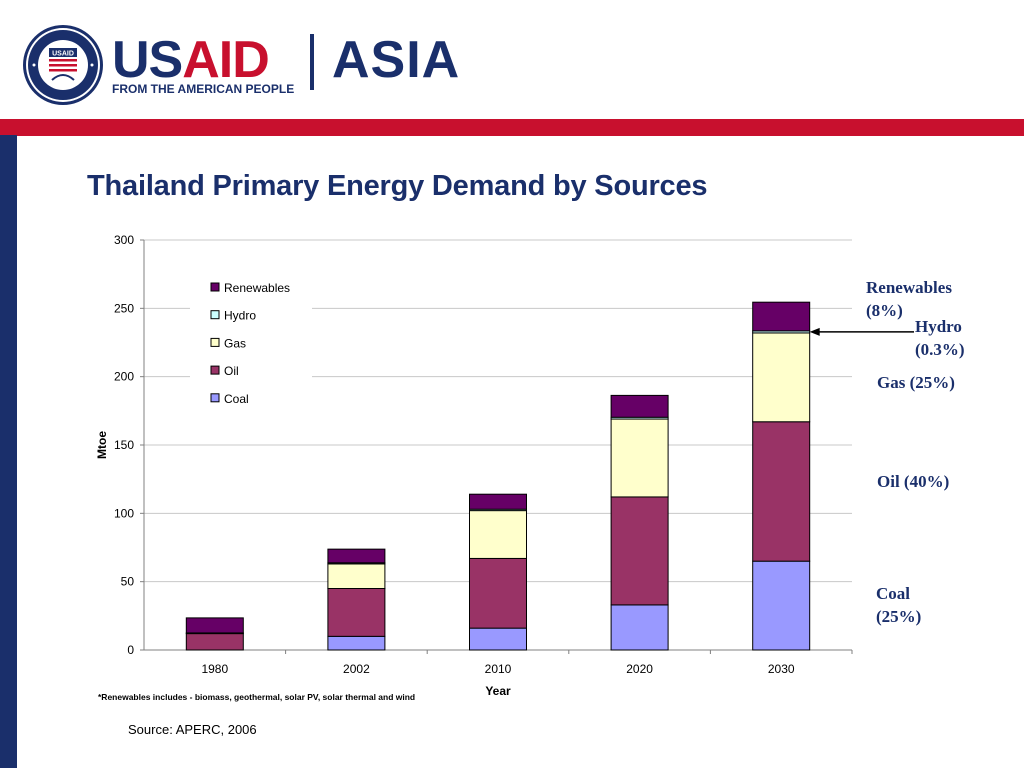  Describe the element at coordinates (231, 371) in the screenshot. I see `legend-label-oil: Oil` at that location.